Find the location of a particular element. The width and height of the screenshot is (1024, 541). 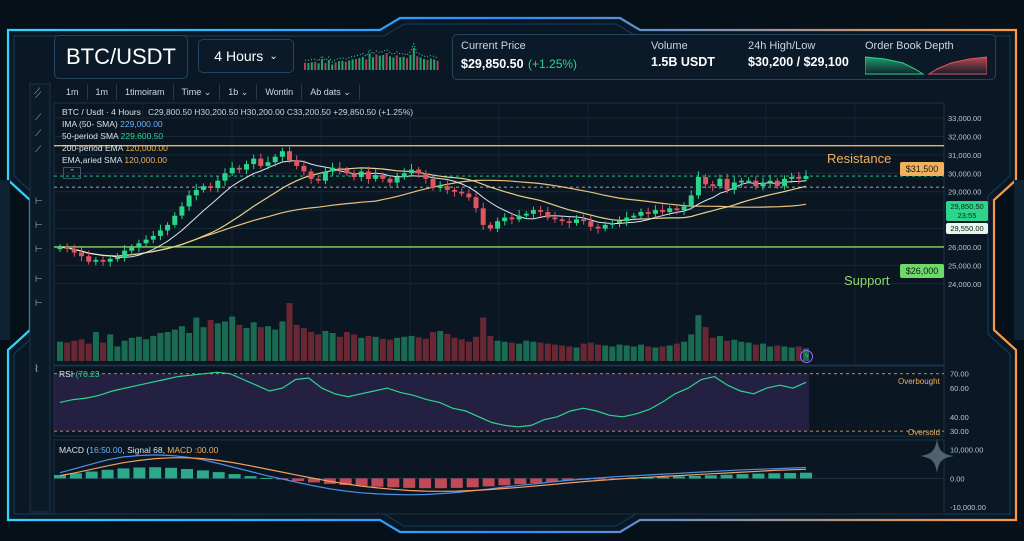

indicator-legend-3: 200-period EMA 120,000.00 is located at coordinates (115, 148).